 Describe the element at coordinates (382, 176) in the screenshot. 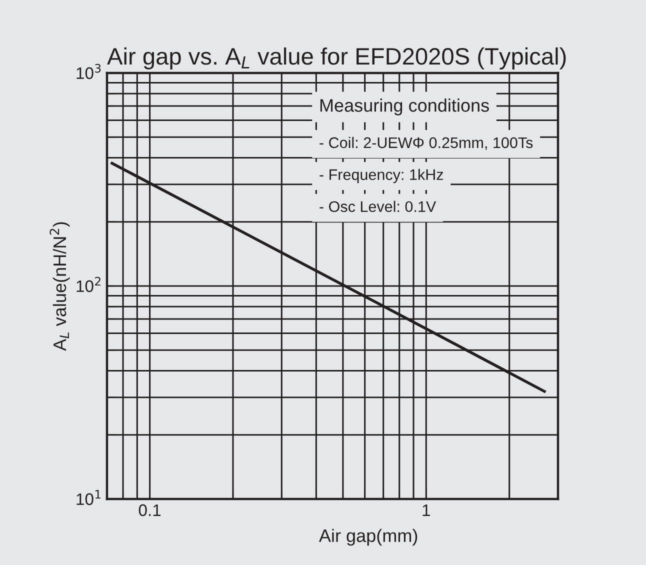

I see `annotation: - Frequency: 1kHz` at that location.